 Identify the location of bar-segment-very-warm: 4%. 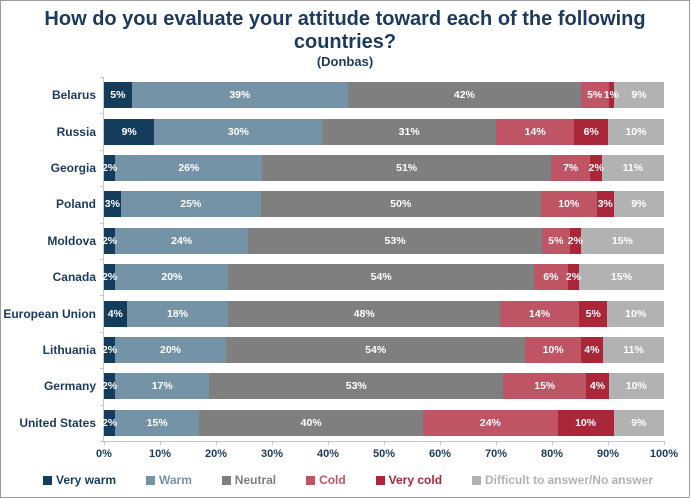
(115, 313).